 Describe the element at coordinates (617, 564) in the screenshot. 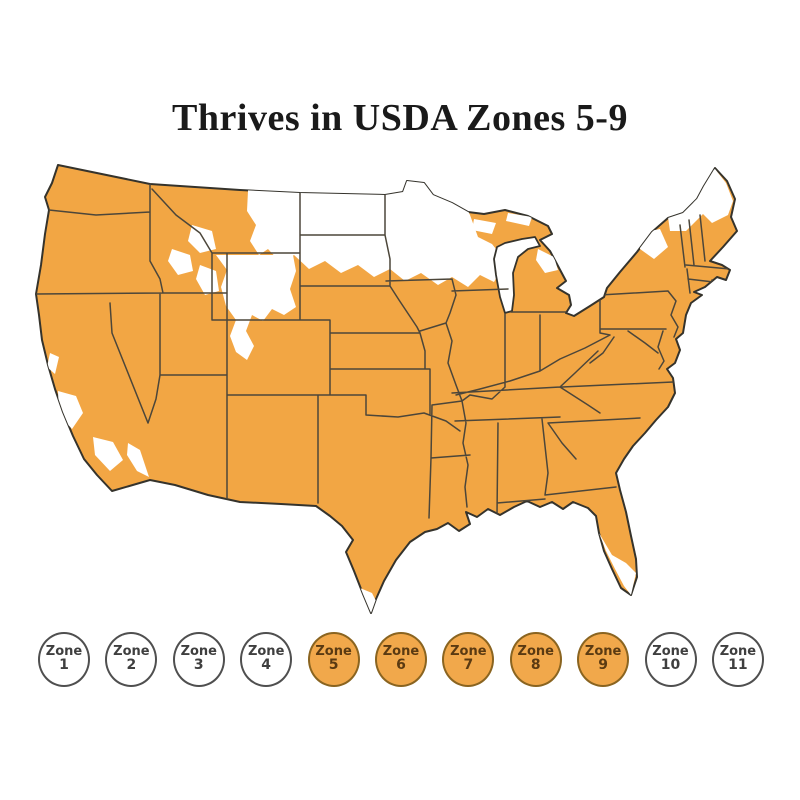

I see `region-south-florida` at that location.